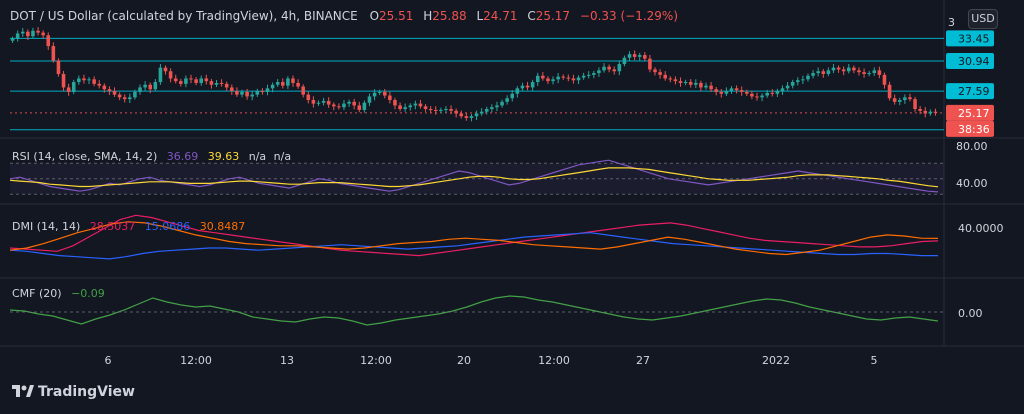  I want to click on time-axis-label: 20, so click(464, 360).